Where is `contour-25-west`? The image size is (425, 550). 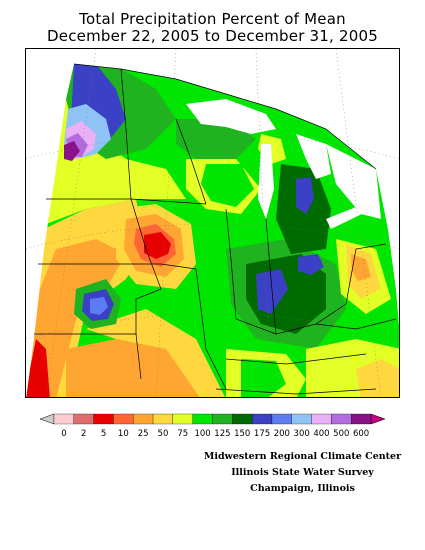 contour-25-west is located at coordinates (76, 318).